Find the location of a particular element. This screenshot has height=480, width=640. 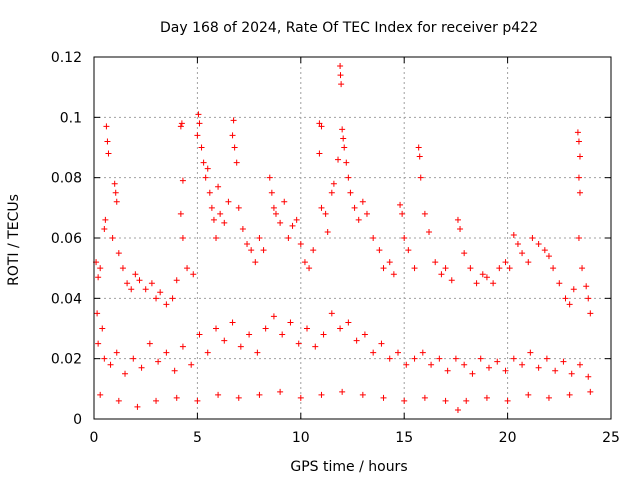

x-tick-label: 20 is located at coordinates (508, 438).